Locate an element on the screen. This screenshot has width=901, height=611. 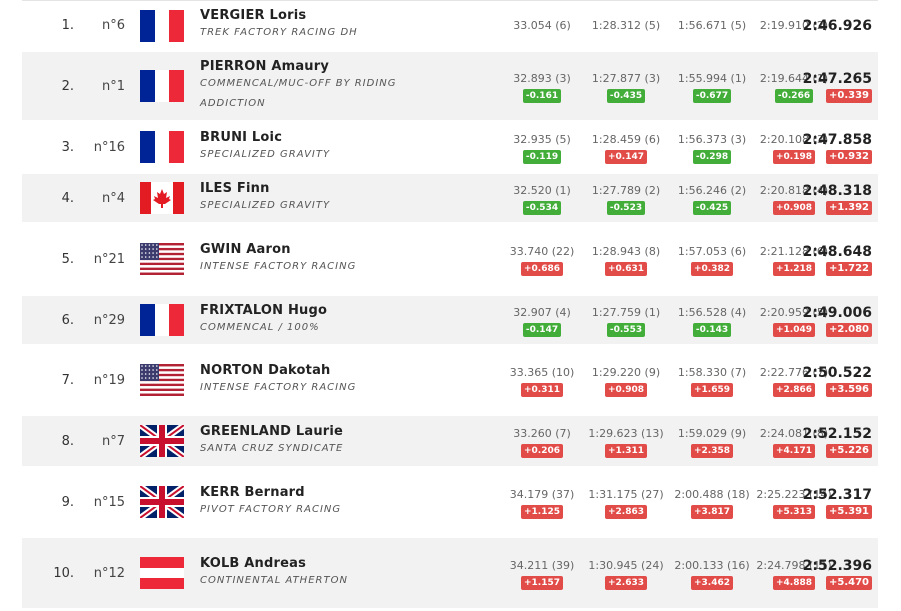
split-delta: +0.631 is located at coordinates (625, 269).